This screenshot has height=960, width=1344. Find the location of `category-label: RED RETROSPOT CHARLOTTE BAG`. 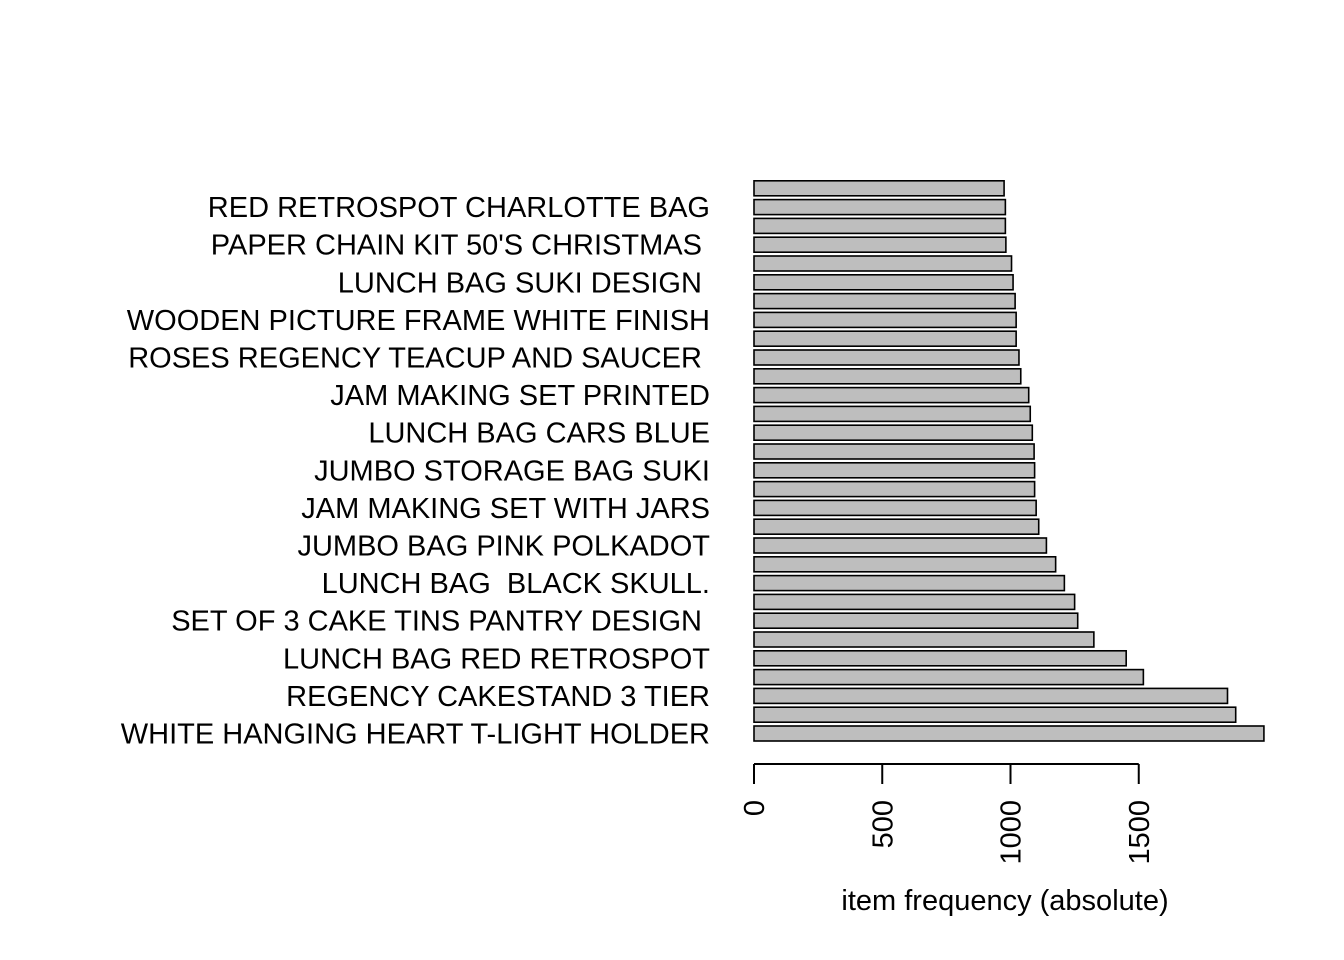

category-label: RED RETROSPOT CHARLOTTE BAG is located at coordinates (459, 208).